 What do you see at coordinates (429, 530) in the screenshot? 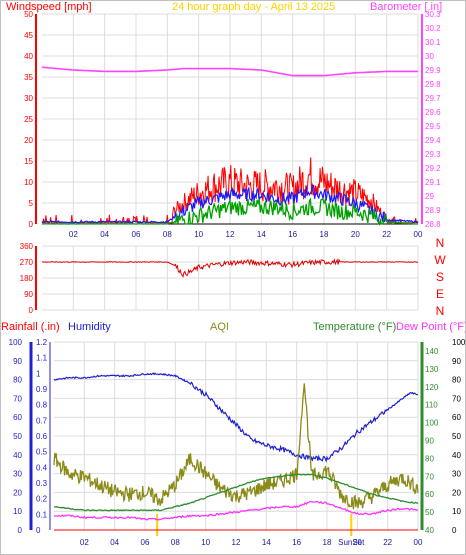
I see `temperature-tick-label: 40` at bounding box center [429, 530].